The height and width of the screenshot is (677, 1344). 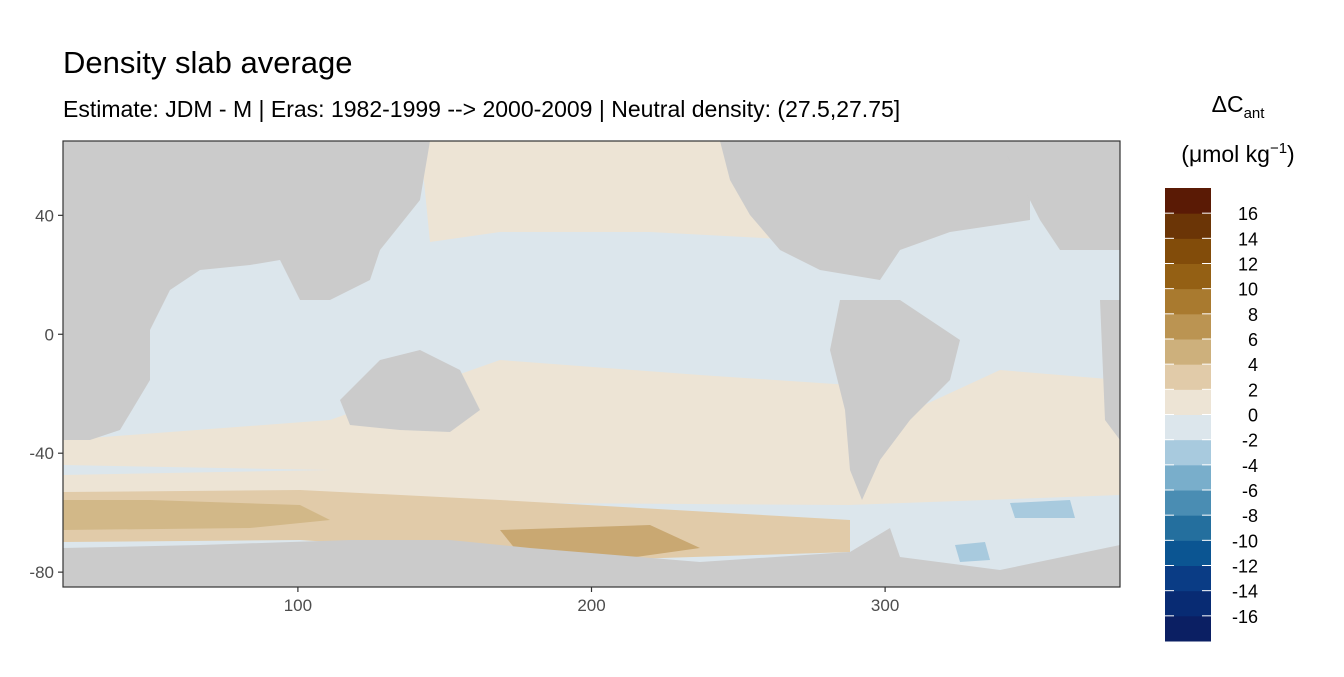 What do you see at coordinates (1228, 104) in the screenshot?
I see `legend-title-main: ΔC` at bounding box center [1228, 104].